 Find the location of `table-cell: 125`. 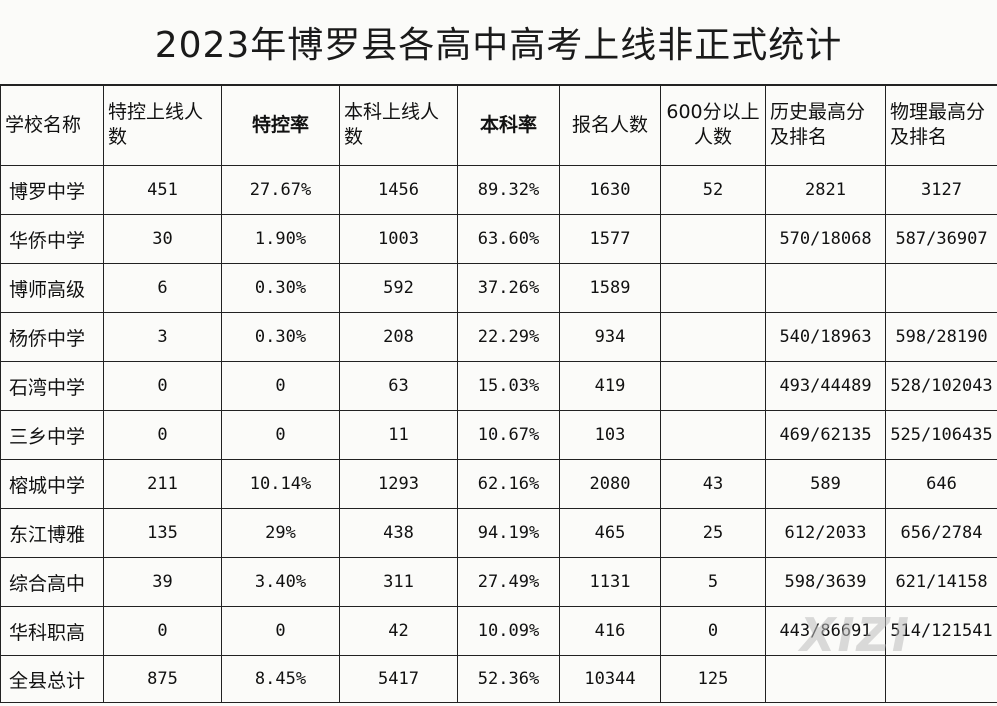

table-cell: 125 is located at coordinates (713, 679).